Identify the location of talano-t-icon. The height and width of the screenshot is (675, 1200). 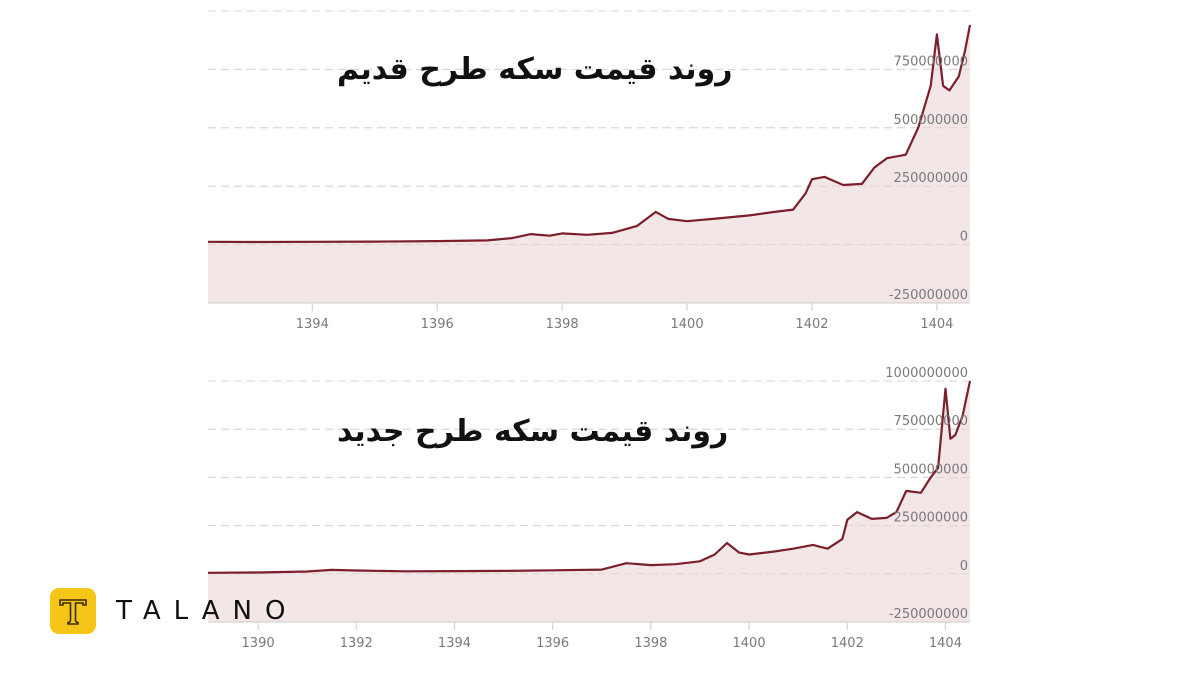
(73, 611).